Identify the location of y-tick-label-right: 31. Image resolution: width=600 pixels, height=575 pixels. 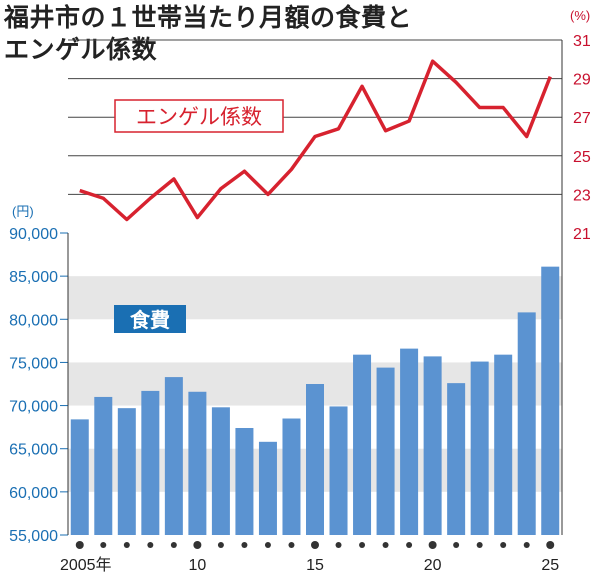
(582, 41).